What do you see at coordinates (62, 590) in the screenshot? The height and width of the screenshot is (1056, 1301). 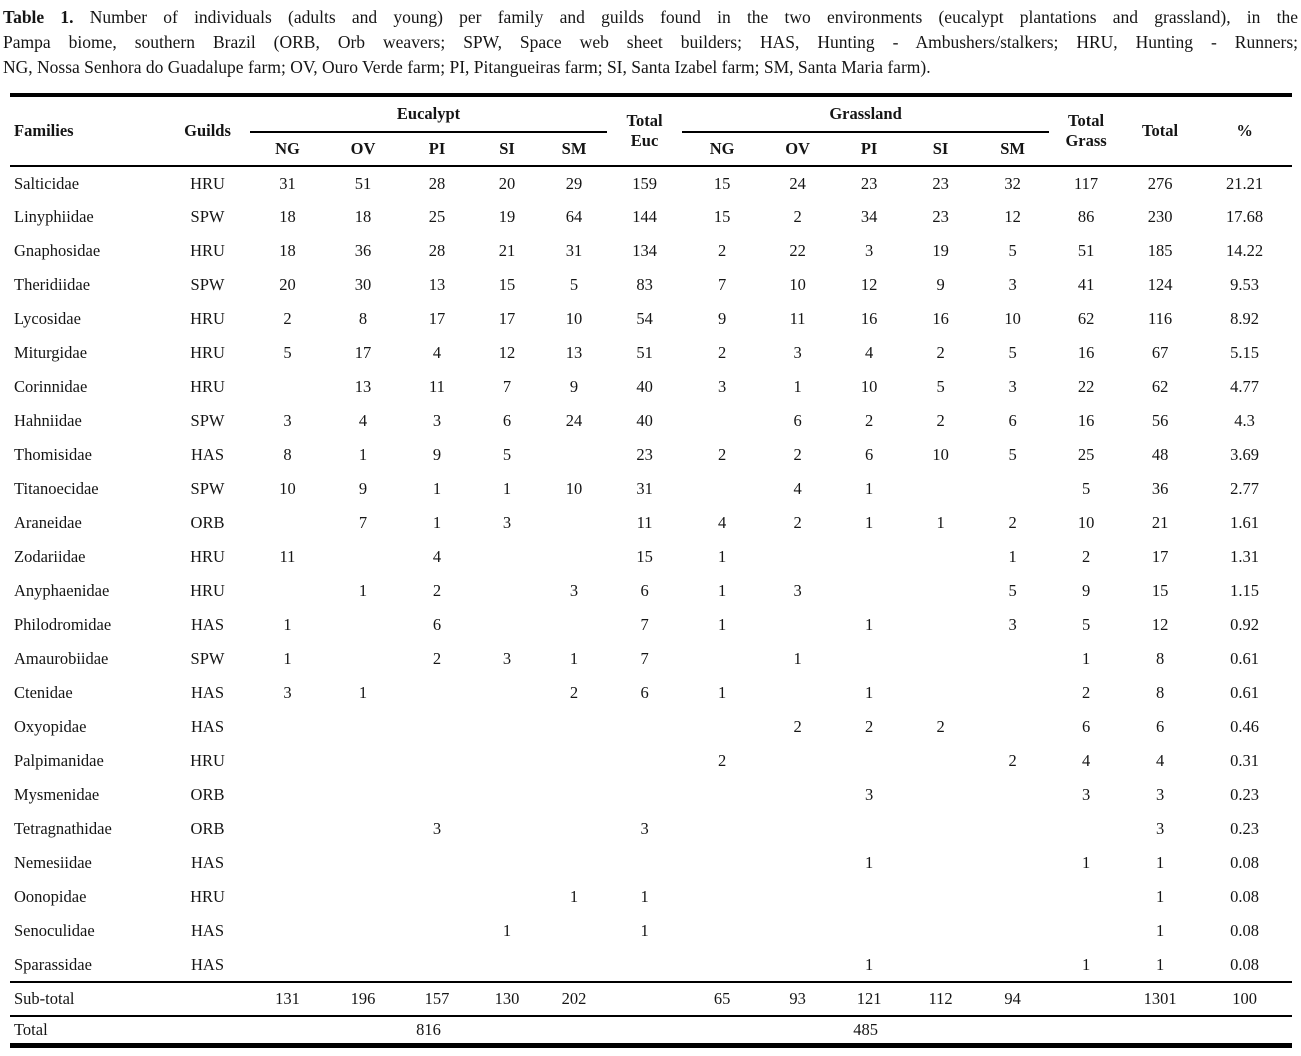 I see `family-name: Anyphaenidae` at bounding box center [62, 590].